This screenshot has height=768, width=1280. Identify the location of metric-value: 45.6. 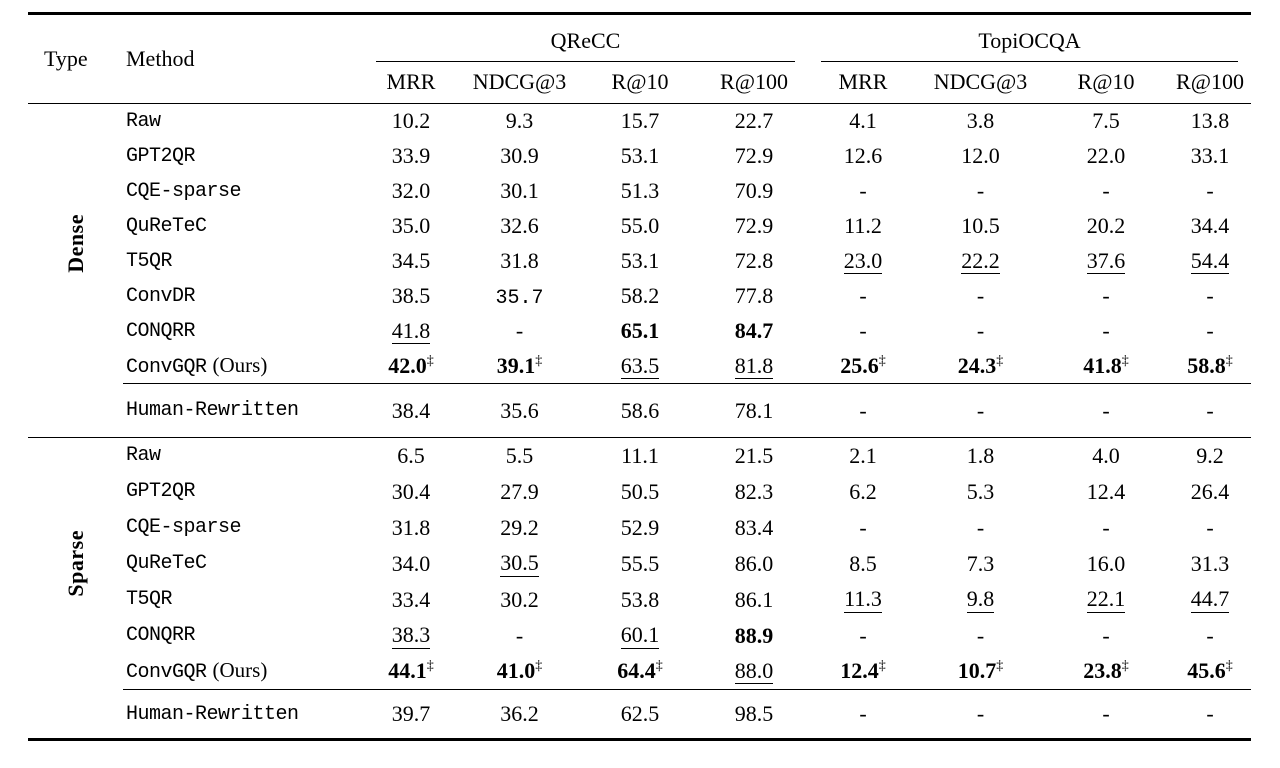
(1206, 671).